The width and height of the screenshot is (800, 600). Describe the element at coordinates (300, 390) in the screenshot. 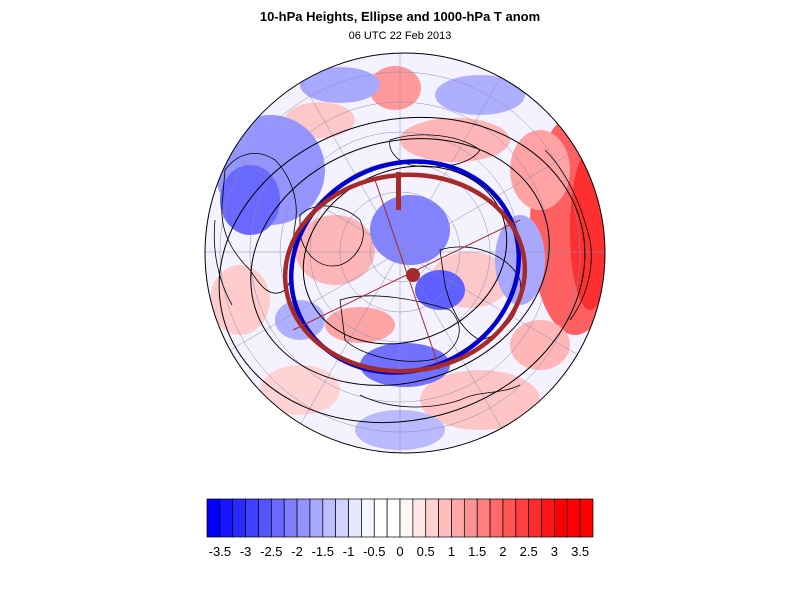

I see `warm-anomaly-southwest-edge` at that location.